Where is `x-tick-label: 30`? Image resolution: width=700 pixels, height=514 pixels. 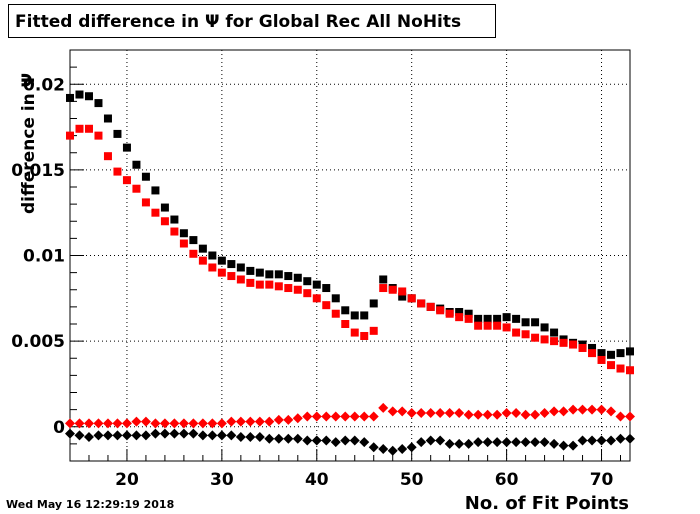
x-tick-label: 30 is located at coordinates (222, 480).